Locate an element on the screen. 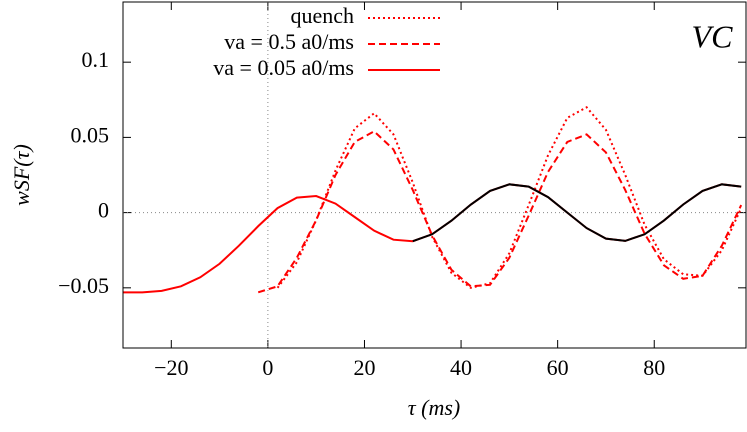 The width and height of the screenshot is (747, 432). series-line is located at coordinates (577, 213).